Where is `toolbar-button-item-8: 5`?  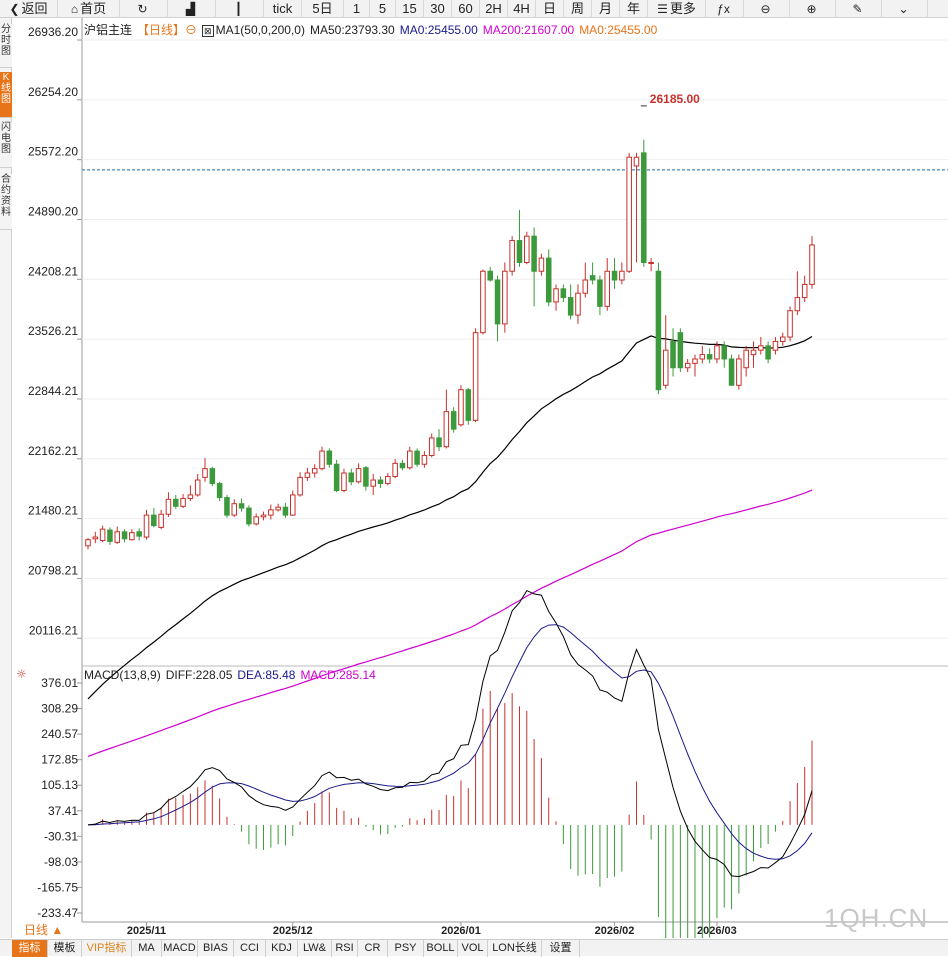
toolbar-button-item-8: 5 is located at coordinates (383, 9).